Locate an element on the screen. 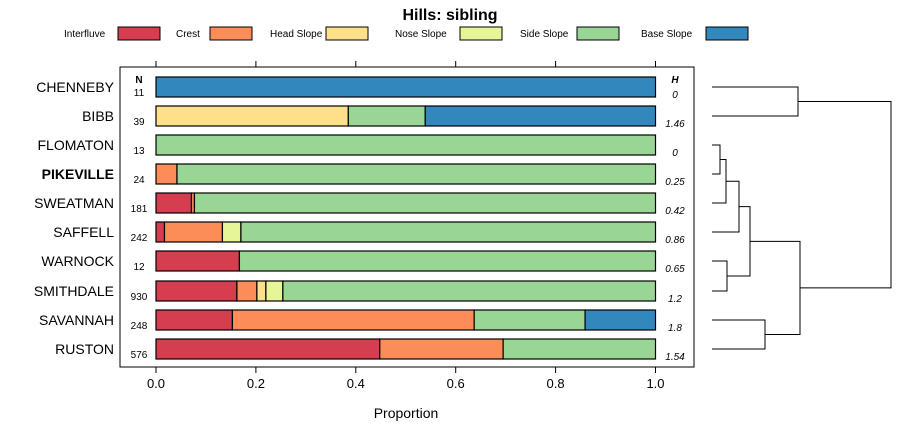  row-label: SAFFELL is located at coordinates (83, 232).